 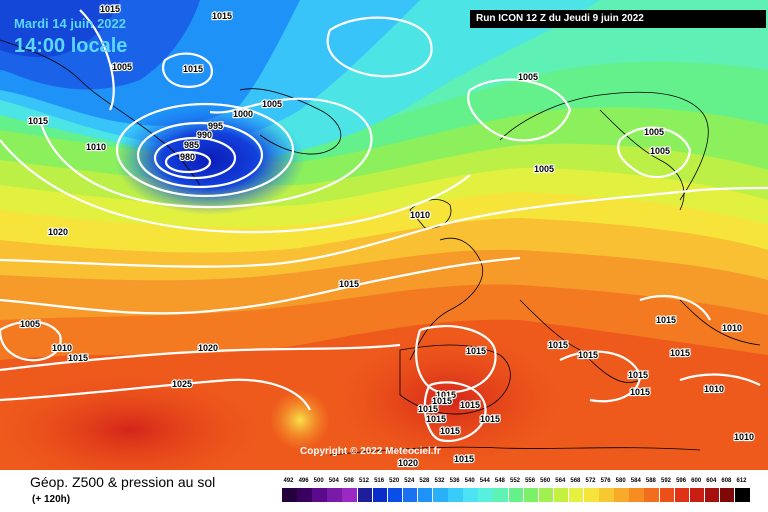 What do you see at coordinates (741, 481) in the screenshot?
I see `scale-tick: 612` at bounding box center [741, 481].